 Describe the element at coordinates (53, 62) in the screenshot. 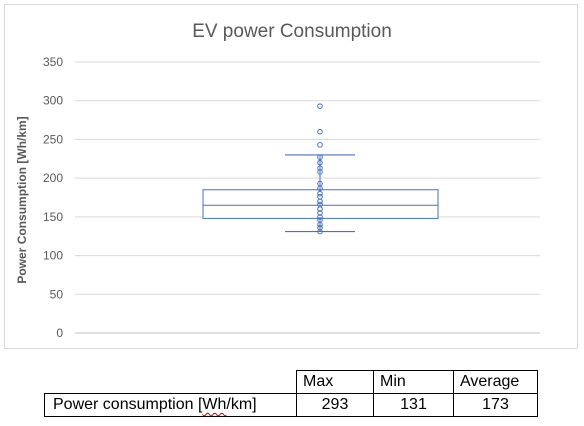

I see `y-tick-label: 350` at that location.